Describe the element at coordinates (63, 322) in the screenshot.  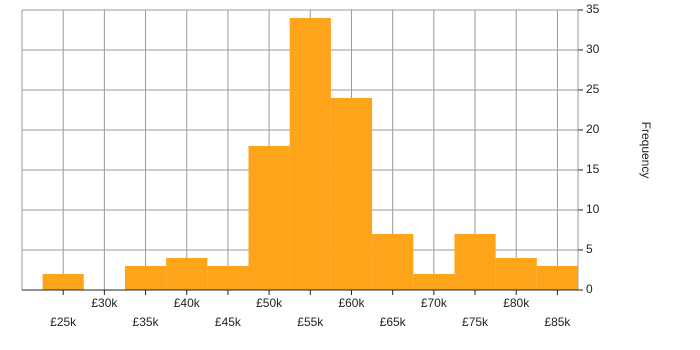
I see `x-tick-label: £25k` at that location.